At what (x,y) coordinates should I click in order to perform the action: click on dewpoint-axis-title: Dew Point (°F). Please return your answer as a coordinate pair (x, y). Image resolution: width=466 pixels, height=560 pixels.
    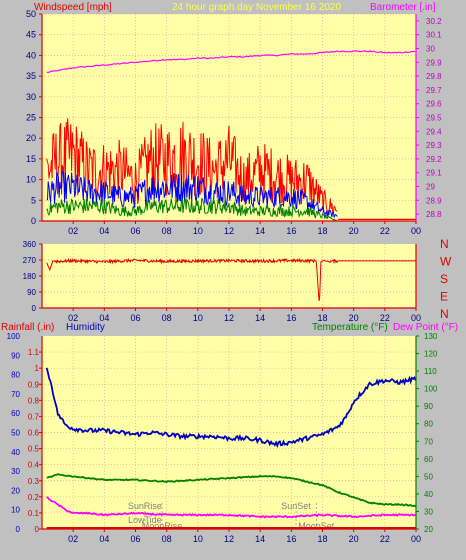
    Looking at the image, I should click on (425, 327).